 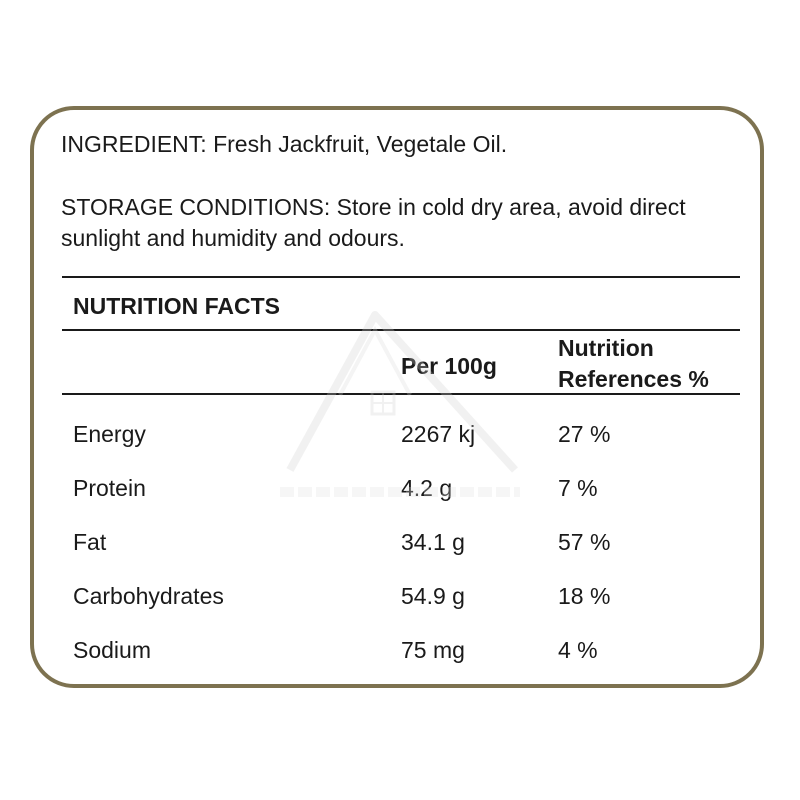 What do you see at coordinates (584, 542) in the screenshot?
I see `nutrient-reference: 57 %` at bounding box center [584, 542].